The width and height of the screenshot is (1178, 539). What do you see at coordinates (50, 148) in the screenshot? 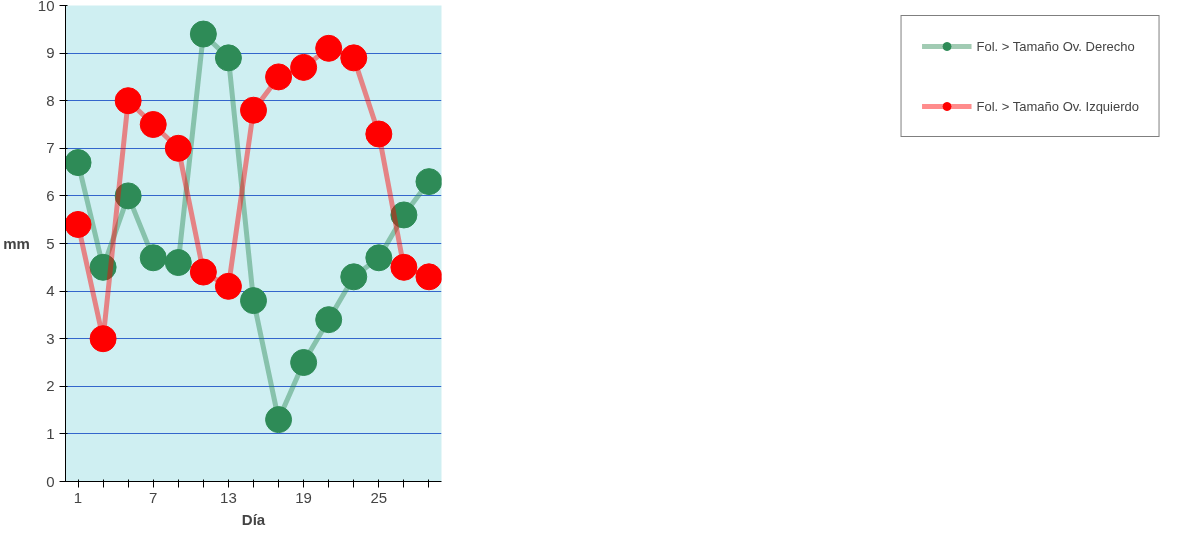
I see `y-tick-label: 7` at bounding box center [50, 148].